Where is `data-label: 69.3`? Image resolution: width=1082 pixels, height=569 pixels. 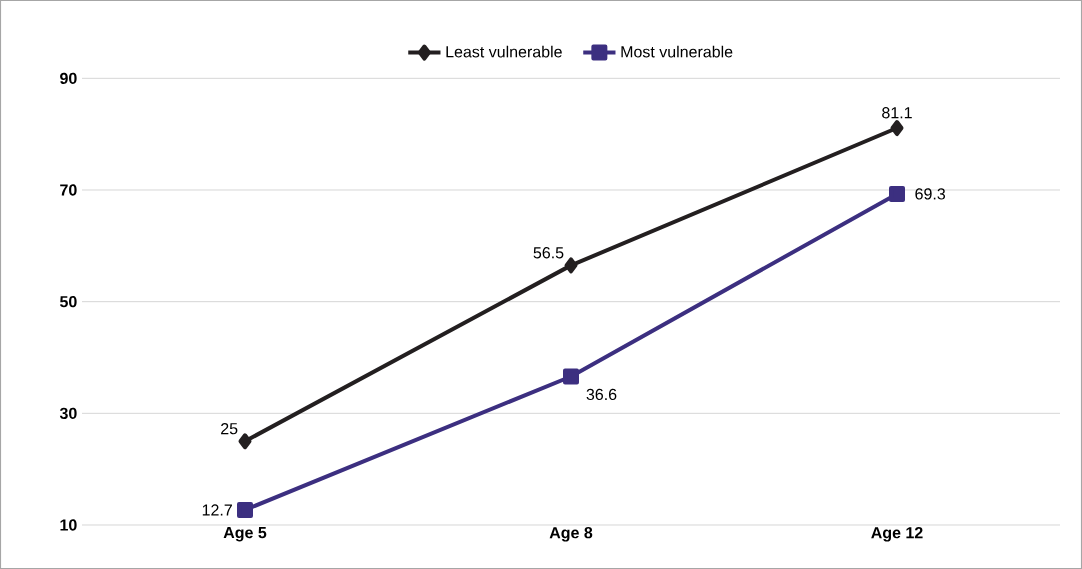
data-label: 69.3 is located at coordinates (930, 194).